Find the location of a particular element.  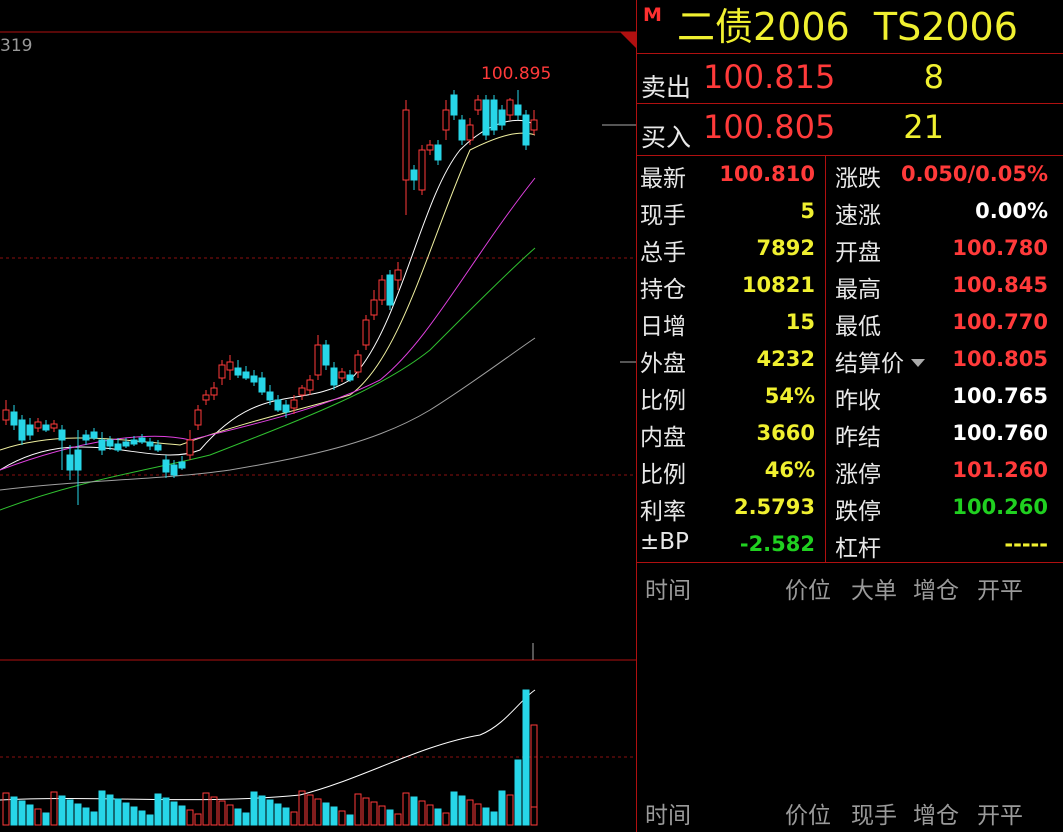

buy-row: 买入 100.805 21 is located at coordinates (850, 129).